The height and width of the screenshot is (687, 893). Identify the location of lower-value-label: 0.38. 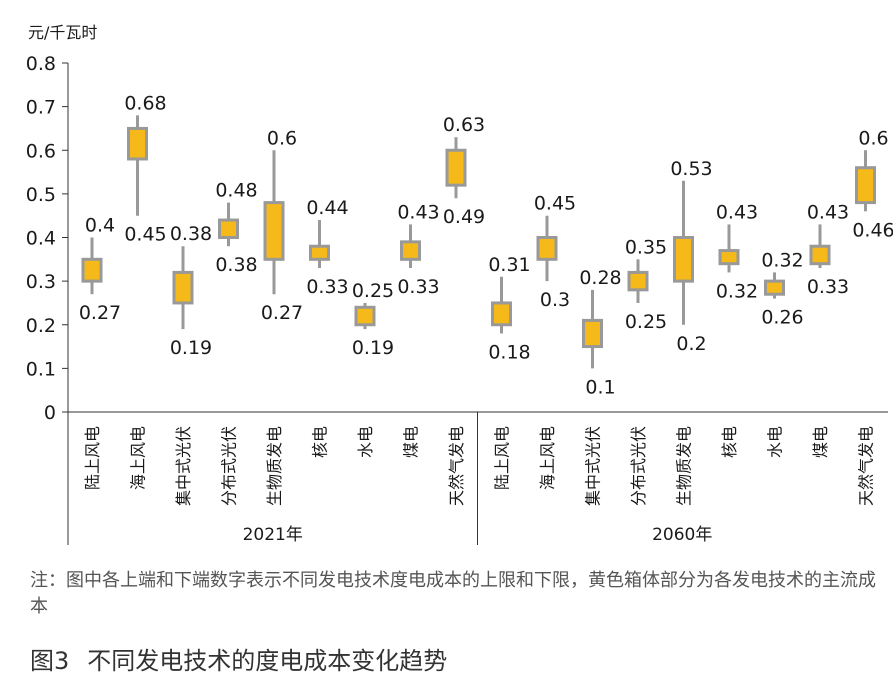
(236, 265).